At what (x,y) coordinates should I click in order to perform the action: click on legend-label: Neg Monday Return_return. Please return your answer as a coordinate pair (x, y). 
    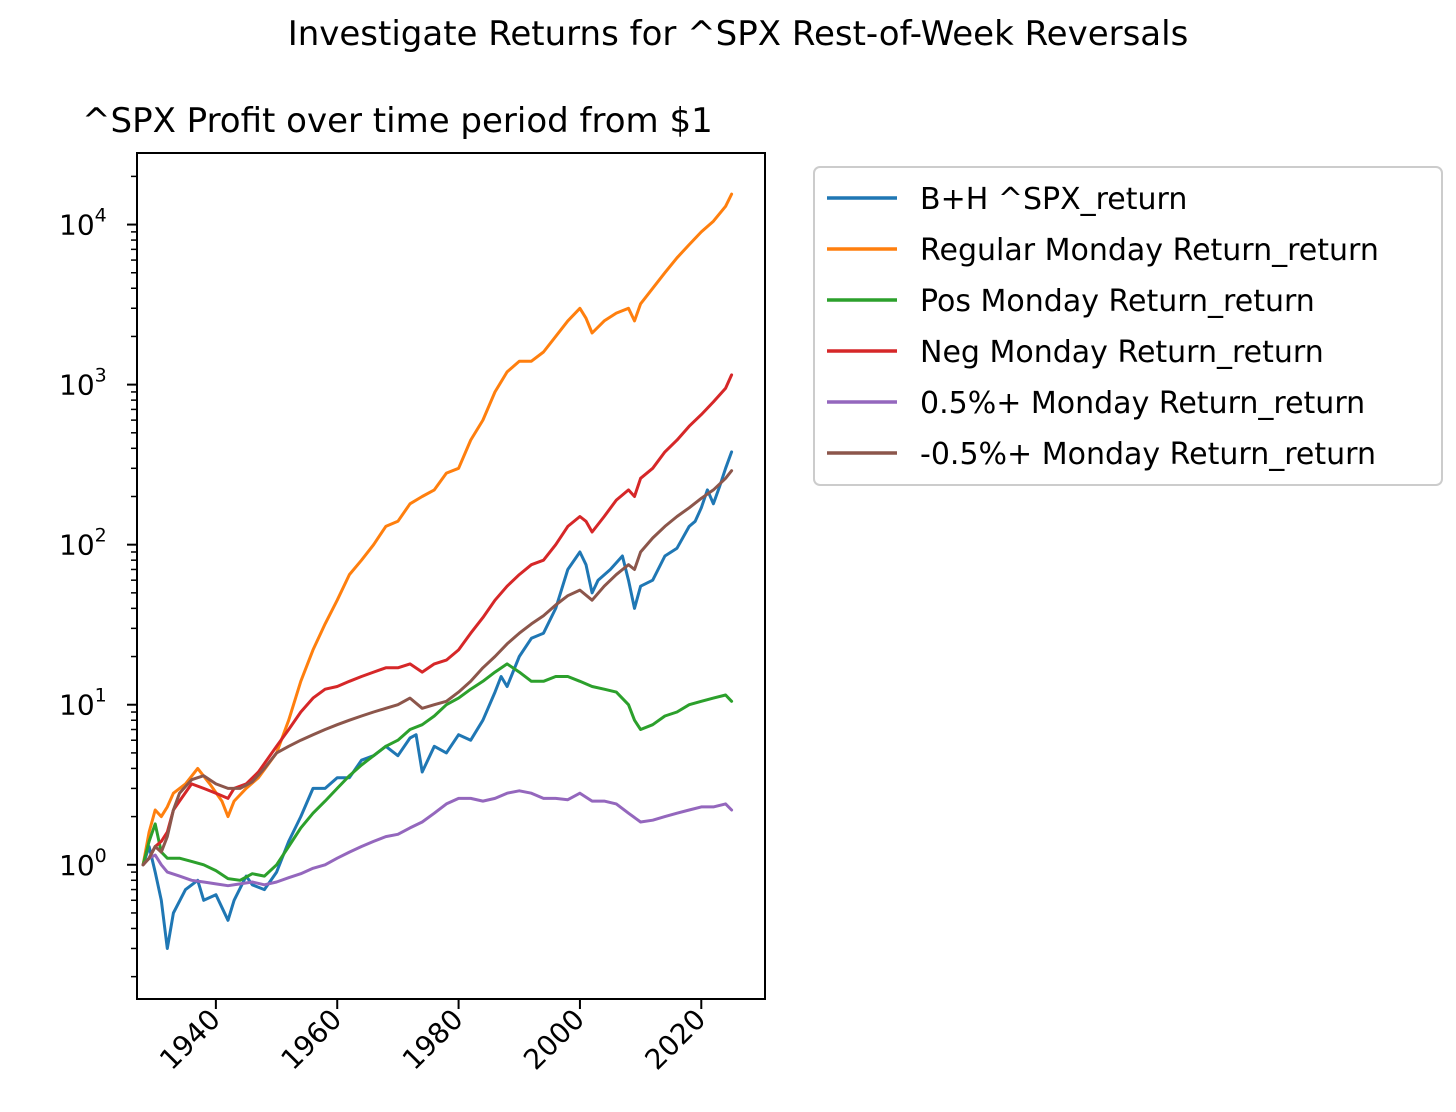
    Looking at the image, I should click on (1122, 352).